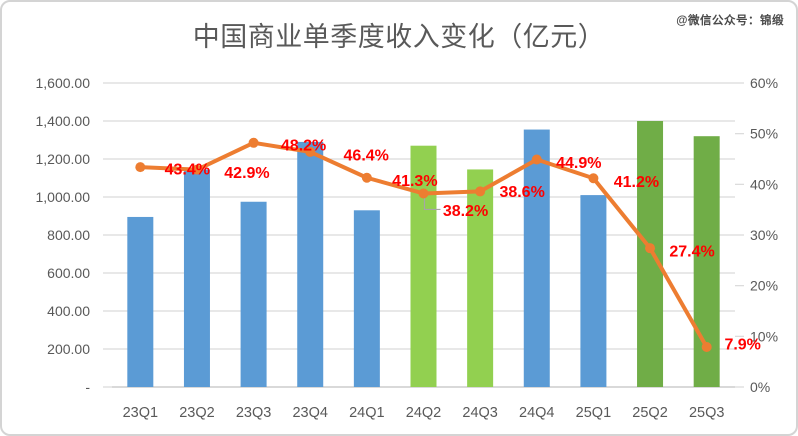 Image resolution: width=798 pixels, height=436 pixels. I want to click on right-axis-label: 40%, so click(764, 184).